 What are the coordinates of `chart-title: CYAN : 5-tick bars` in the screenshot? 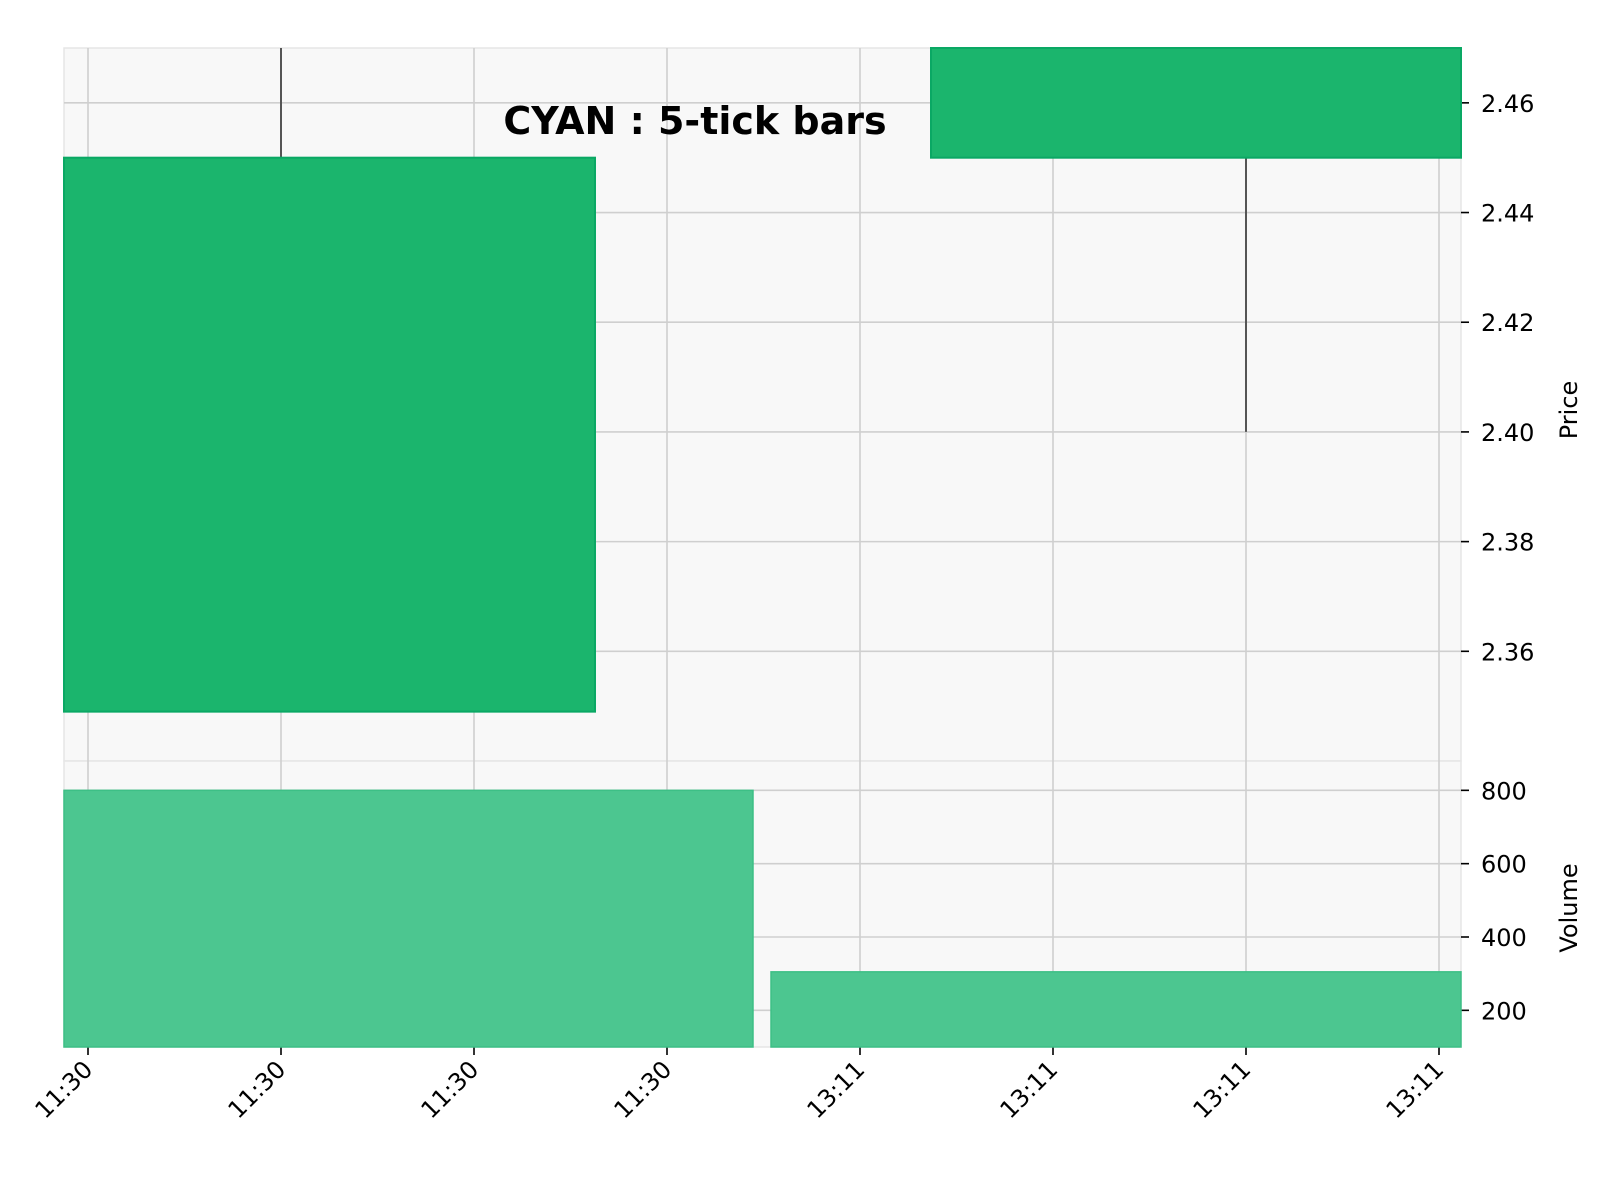 It's located at (694, 121).